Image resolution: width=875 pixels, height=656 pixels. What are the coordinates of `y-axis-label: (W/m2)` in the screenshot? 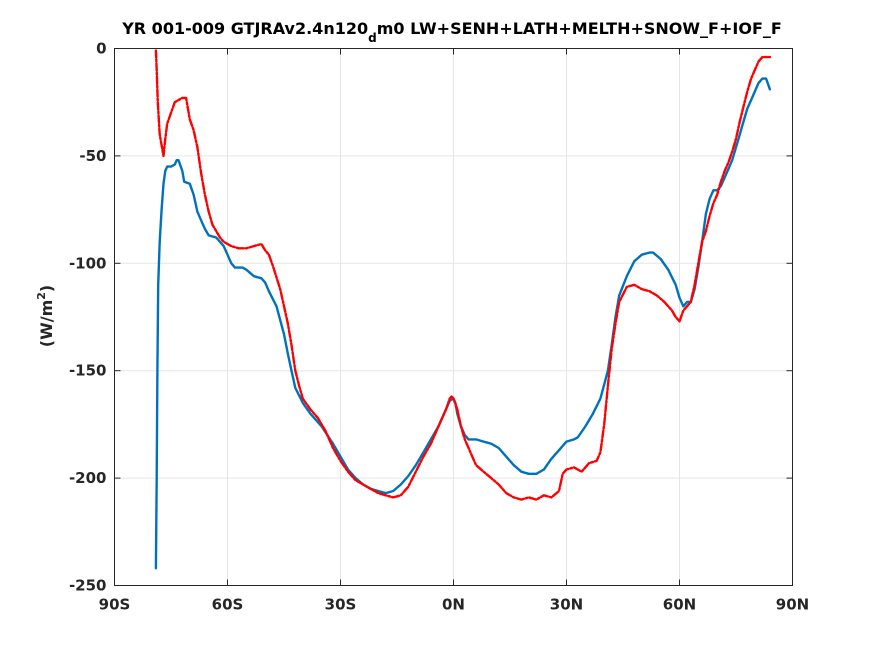 It's located at (45, 316).